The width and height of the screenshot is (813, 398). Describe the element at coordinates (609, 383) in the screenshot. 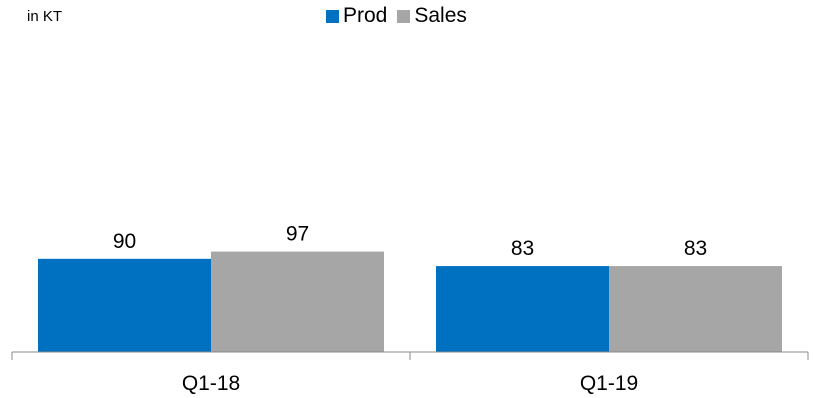

I see `x-tick-label-q1-19: Q1-19` at that location.